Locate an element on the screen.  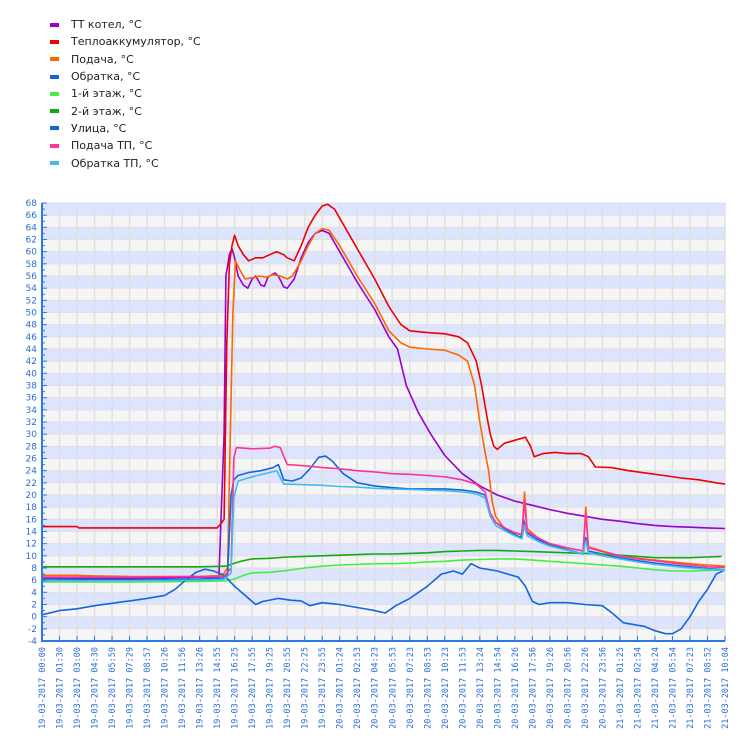
x-tick-label: 21-03-2017 04:24 is located at coordinates (656, 688).